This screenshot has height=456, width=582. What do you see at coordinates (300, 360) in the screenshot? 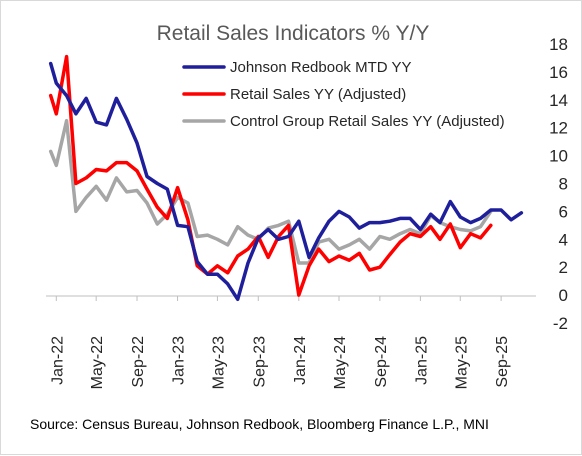
I see `x-tick-label: Jan-24` at bounding box center [300, 360].